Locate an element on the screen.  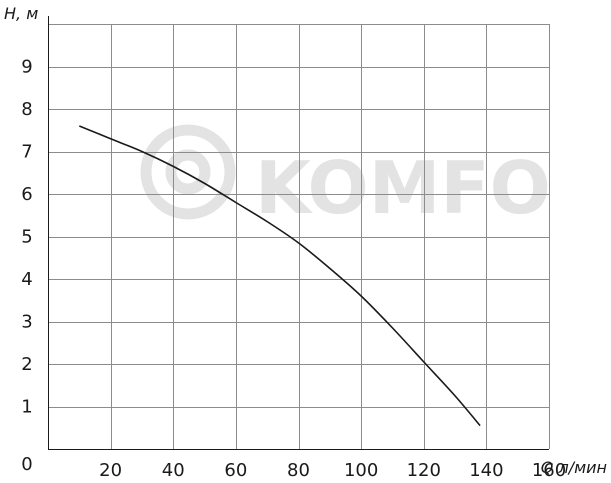
x-tick-label-80: 80 is located at coordinates (298, 470).